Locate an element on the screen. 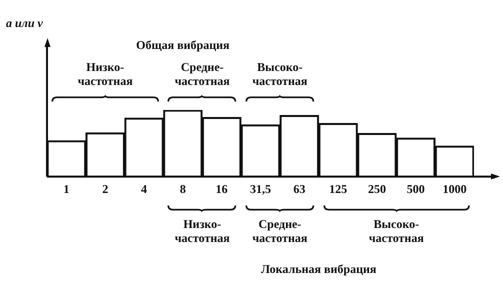  x-tick-label: 250 is located at coordinates (377, 189).